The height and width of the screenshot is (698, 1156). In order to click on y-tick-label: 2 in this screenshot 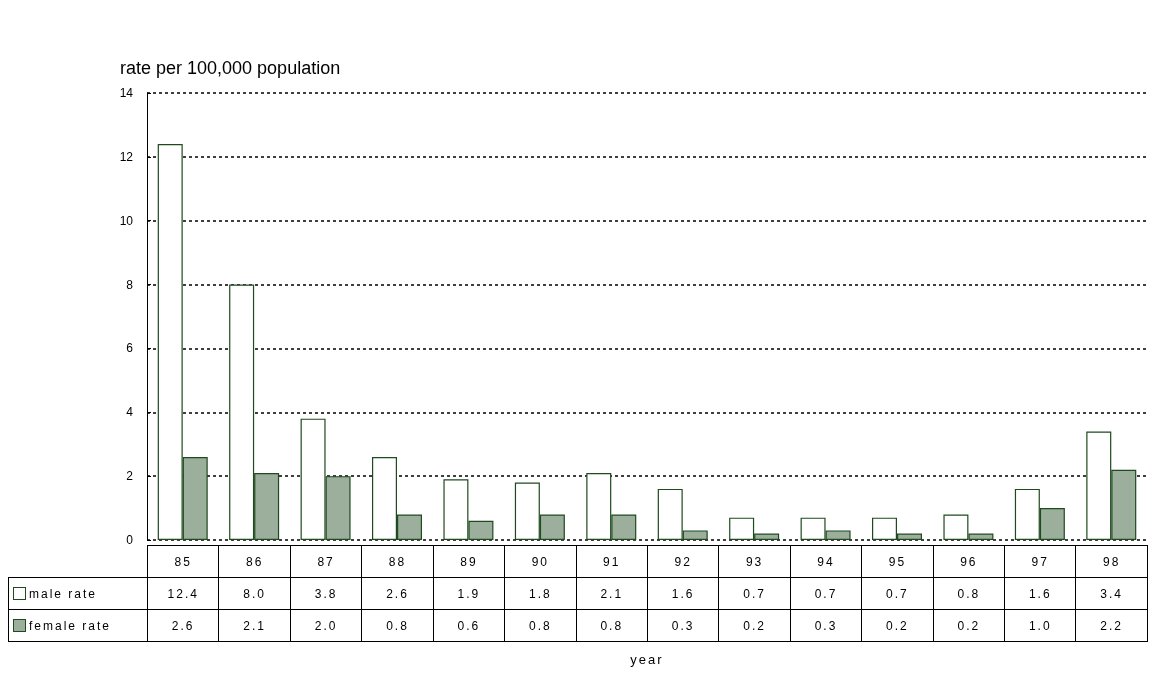, I will do `click(130, 476)`.